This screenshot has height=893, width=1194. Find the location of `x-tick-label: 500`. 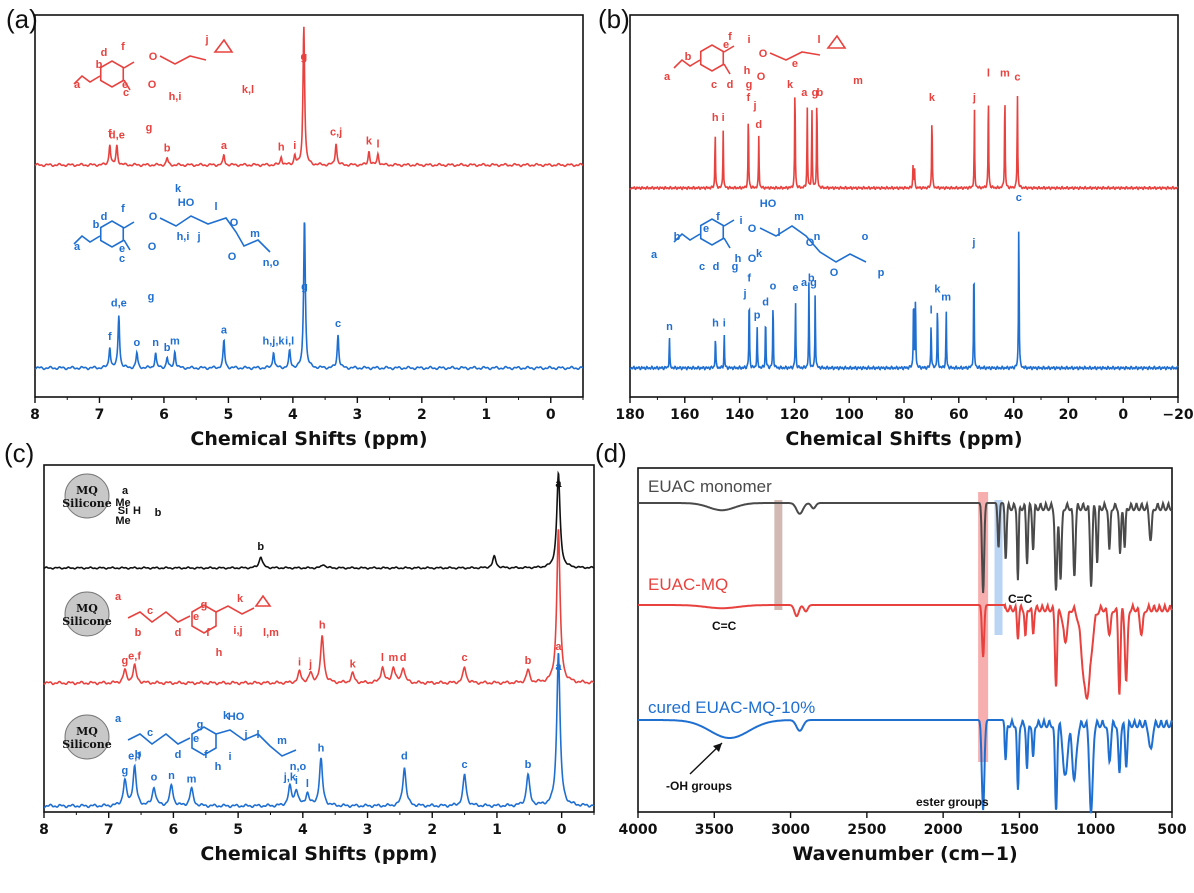

x-tick-label: 500 is located at coordinates (1171, 830).